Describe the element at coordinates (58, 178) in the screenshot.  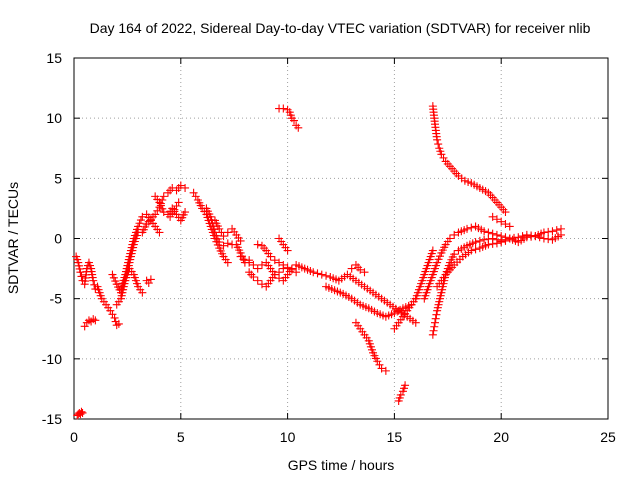
I see `y-tick-label: 5` at that location.